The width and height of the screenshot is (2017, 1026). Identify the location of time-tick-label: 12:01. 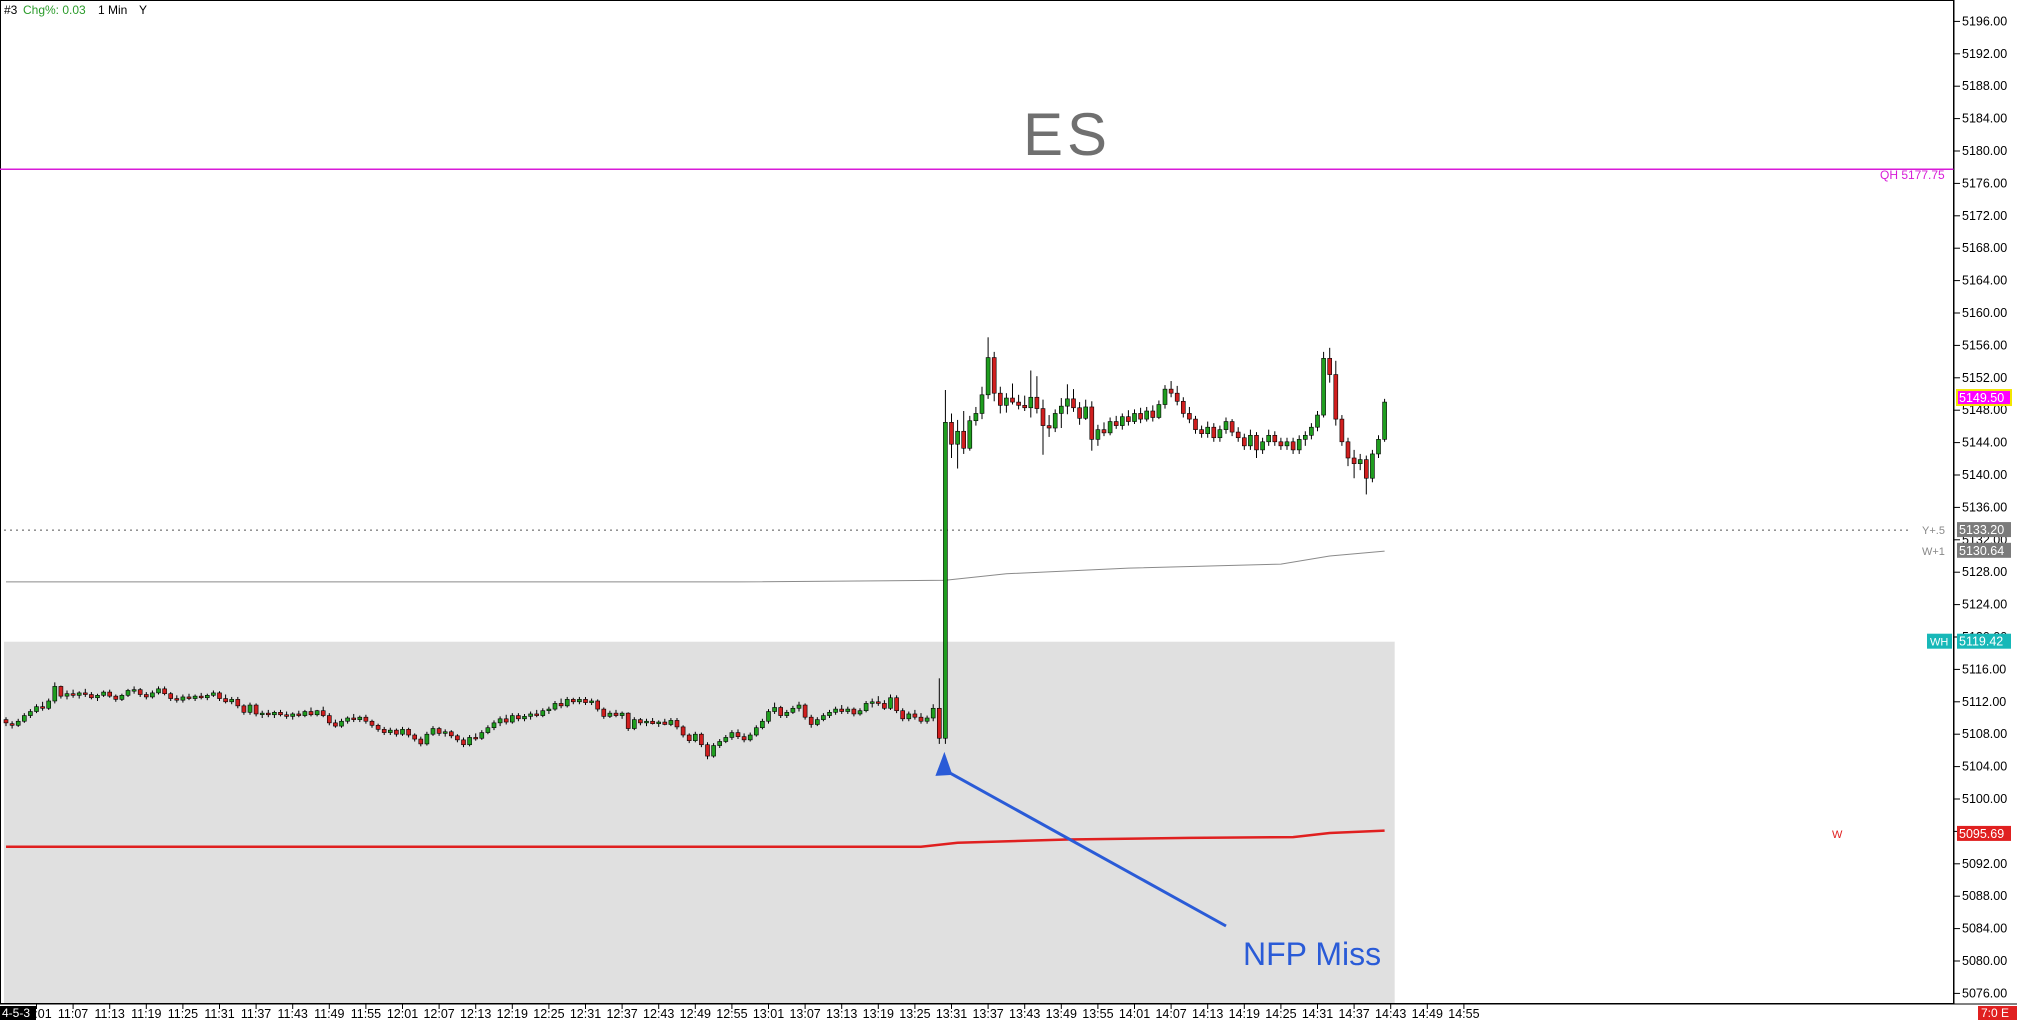
(402, 1014).